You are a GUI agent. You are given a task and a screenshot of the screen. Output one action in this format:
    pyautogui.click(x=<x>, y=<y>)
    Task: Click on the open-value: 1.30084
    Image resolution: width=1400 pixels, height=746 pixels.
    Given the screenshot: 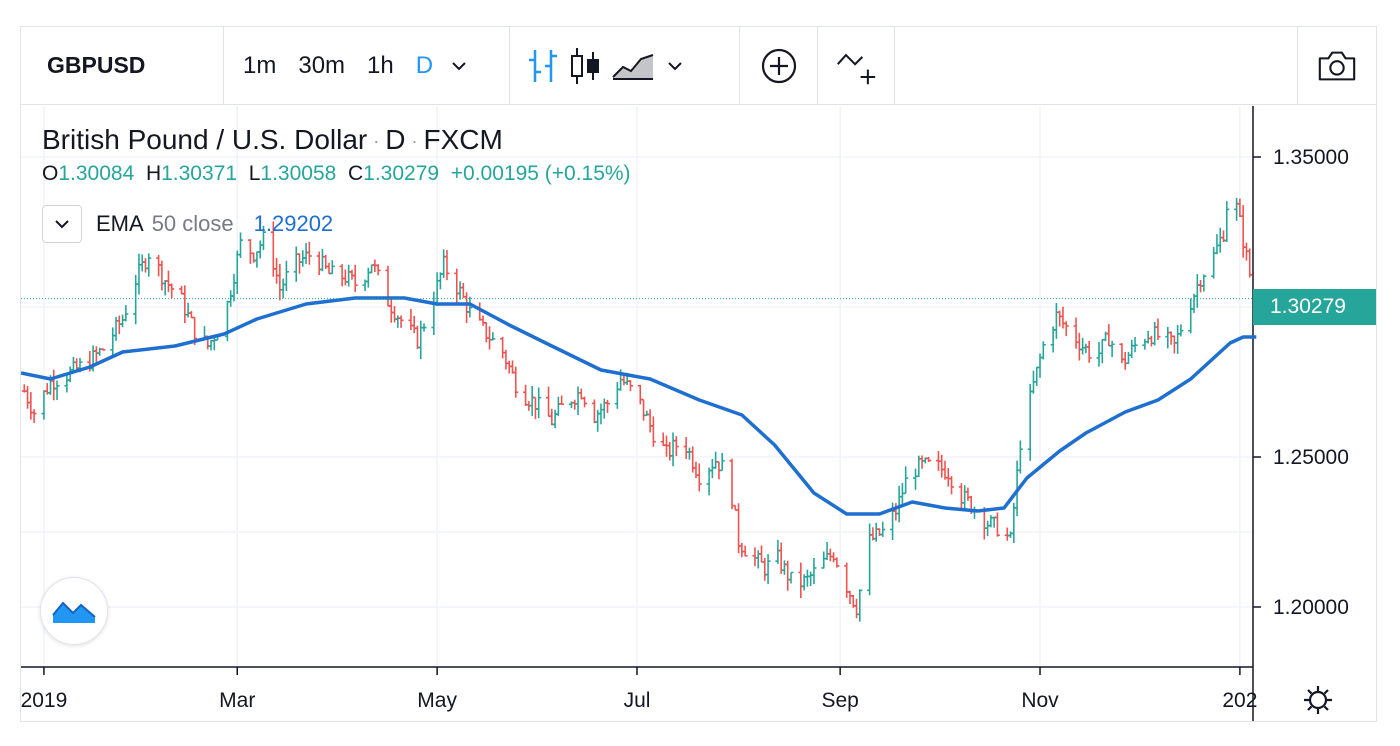 What is the action you would take?
    pyautogui.click(x=96, y=173)
    